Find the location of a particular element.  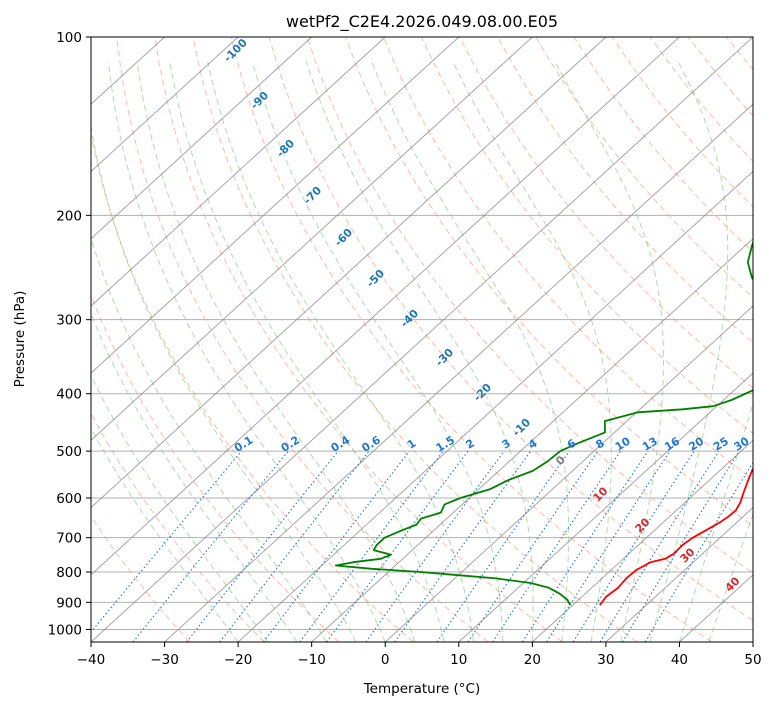

y-tick-label: 900 is located at coordinates (69, 603).